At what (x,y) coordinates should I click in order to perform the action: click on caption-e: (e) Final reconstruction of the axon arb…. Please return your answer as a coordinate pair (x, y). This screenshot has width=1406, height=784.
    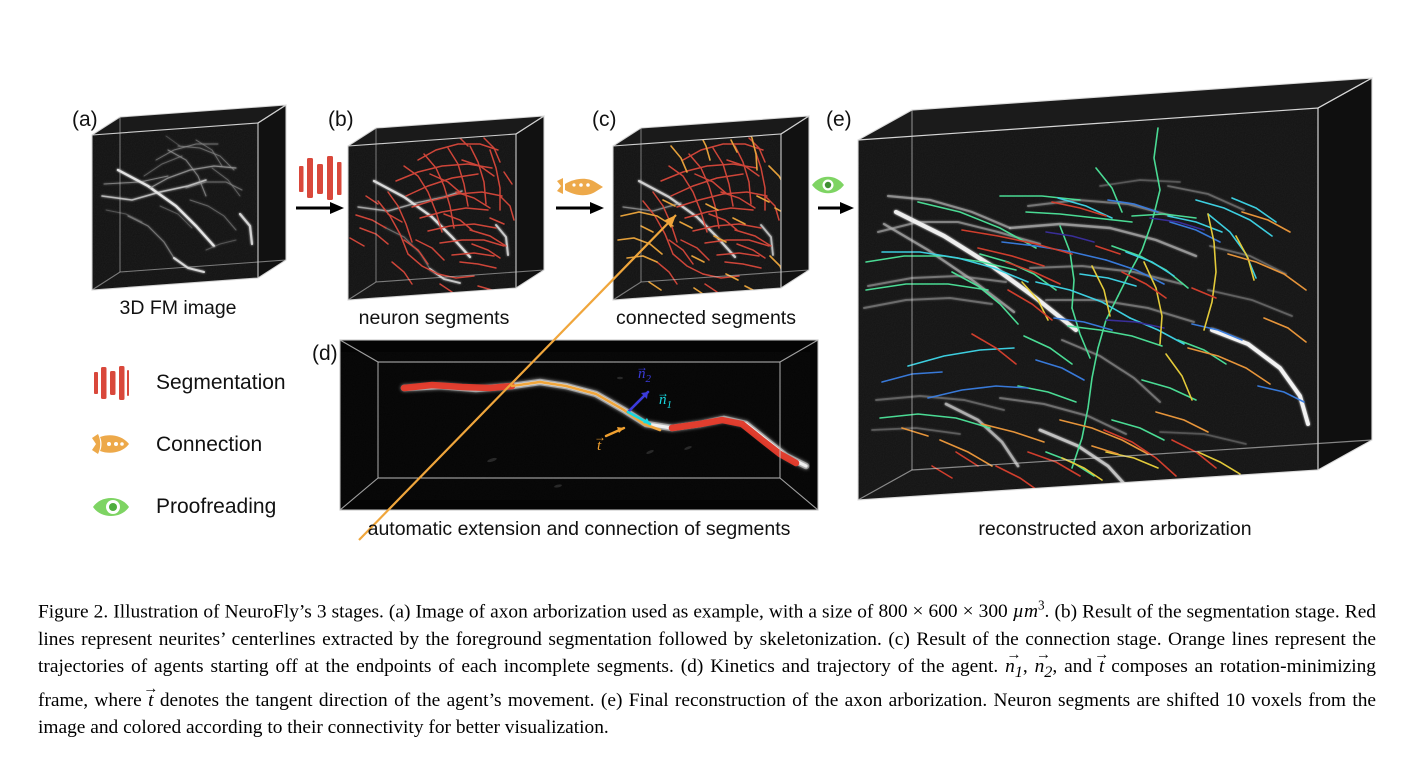
    Looking at the image, I should click on (707, 713).